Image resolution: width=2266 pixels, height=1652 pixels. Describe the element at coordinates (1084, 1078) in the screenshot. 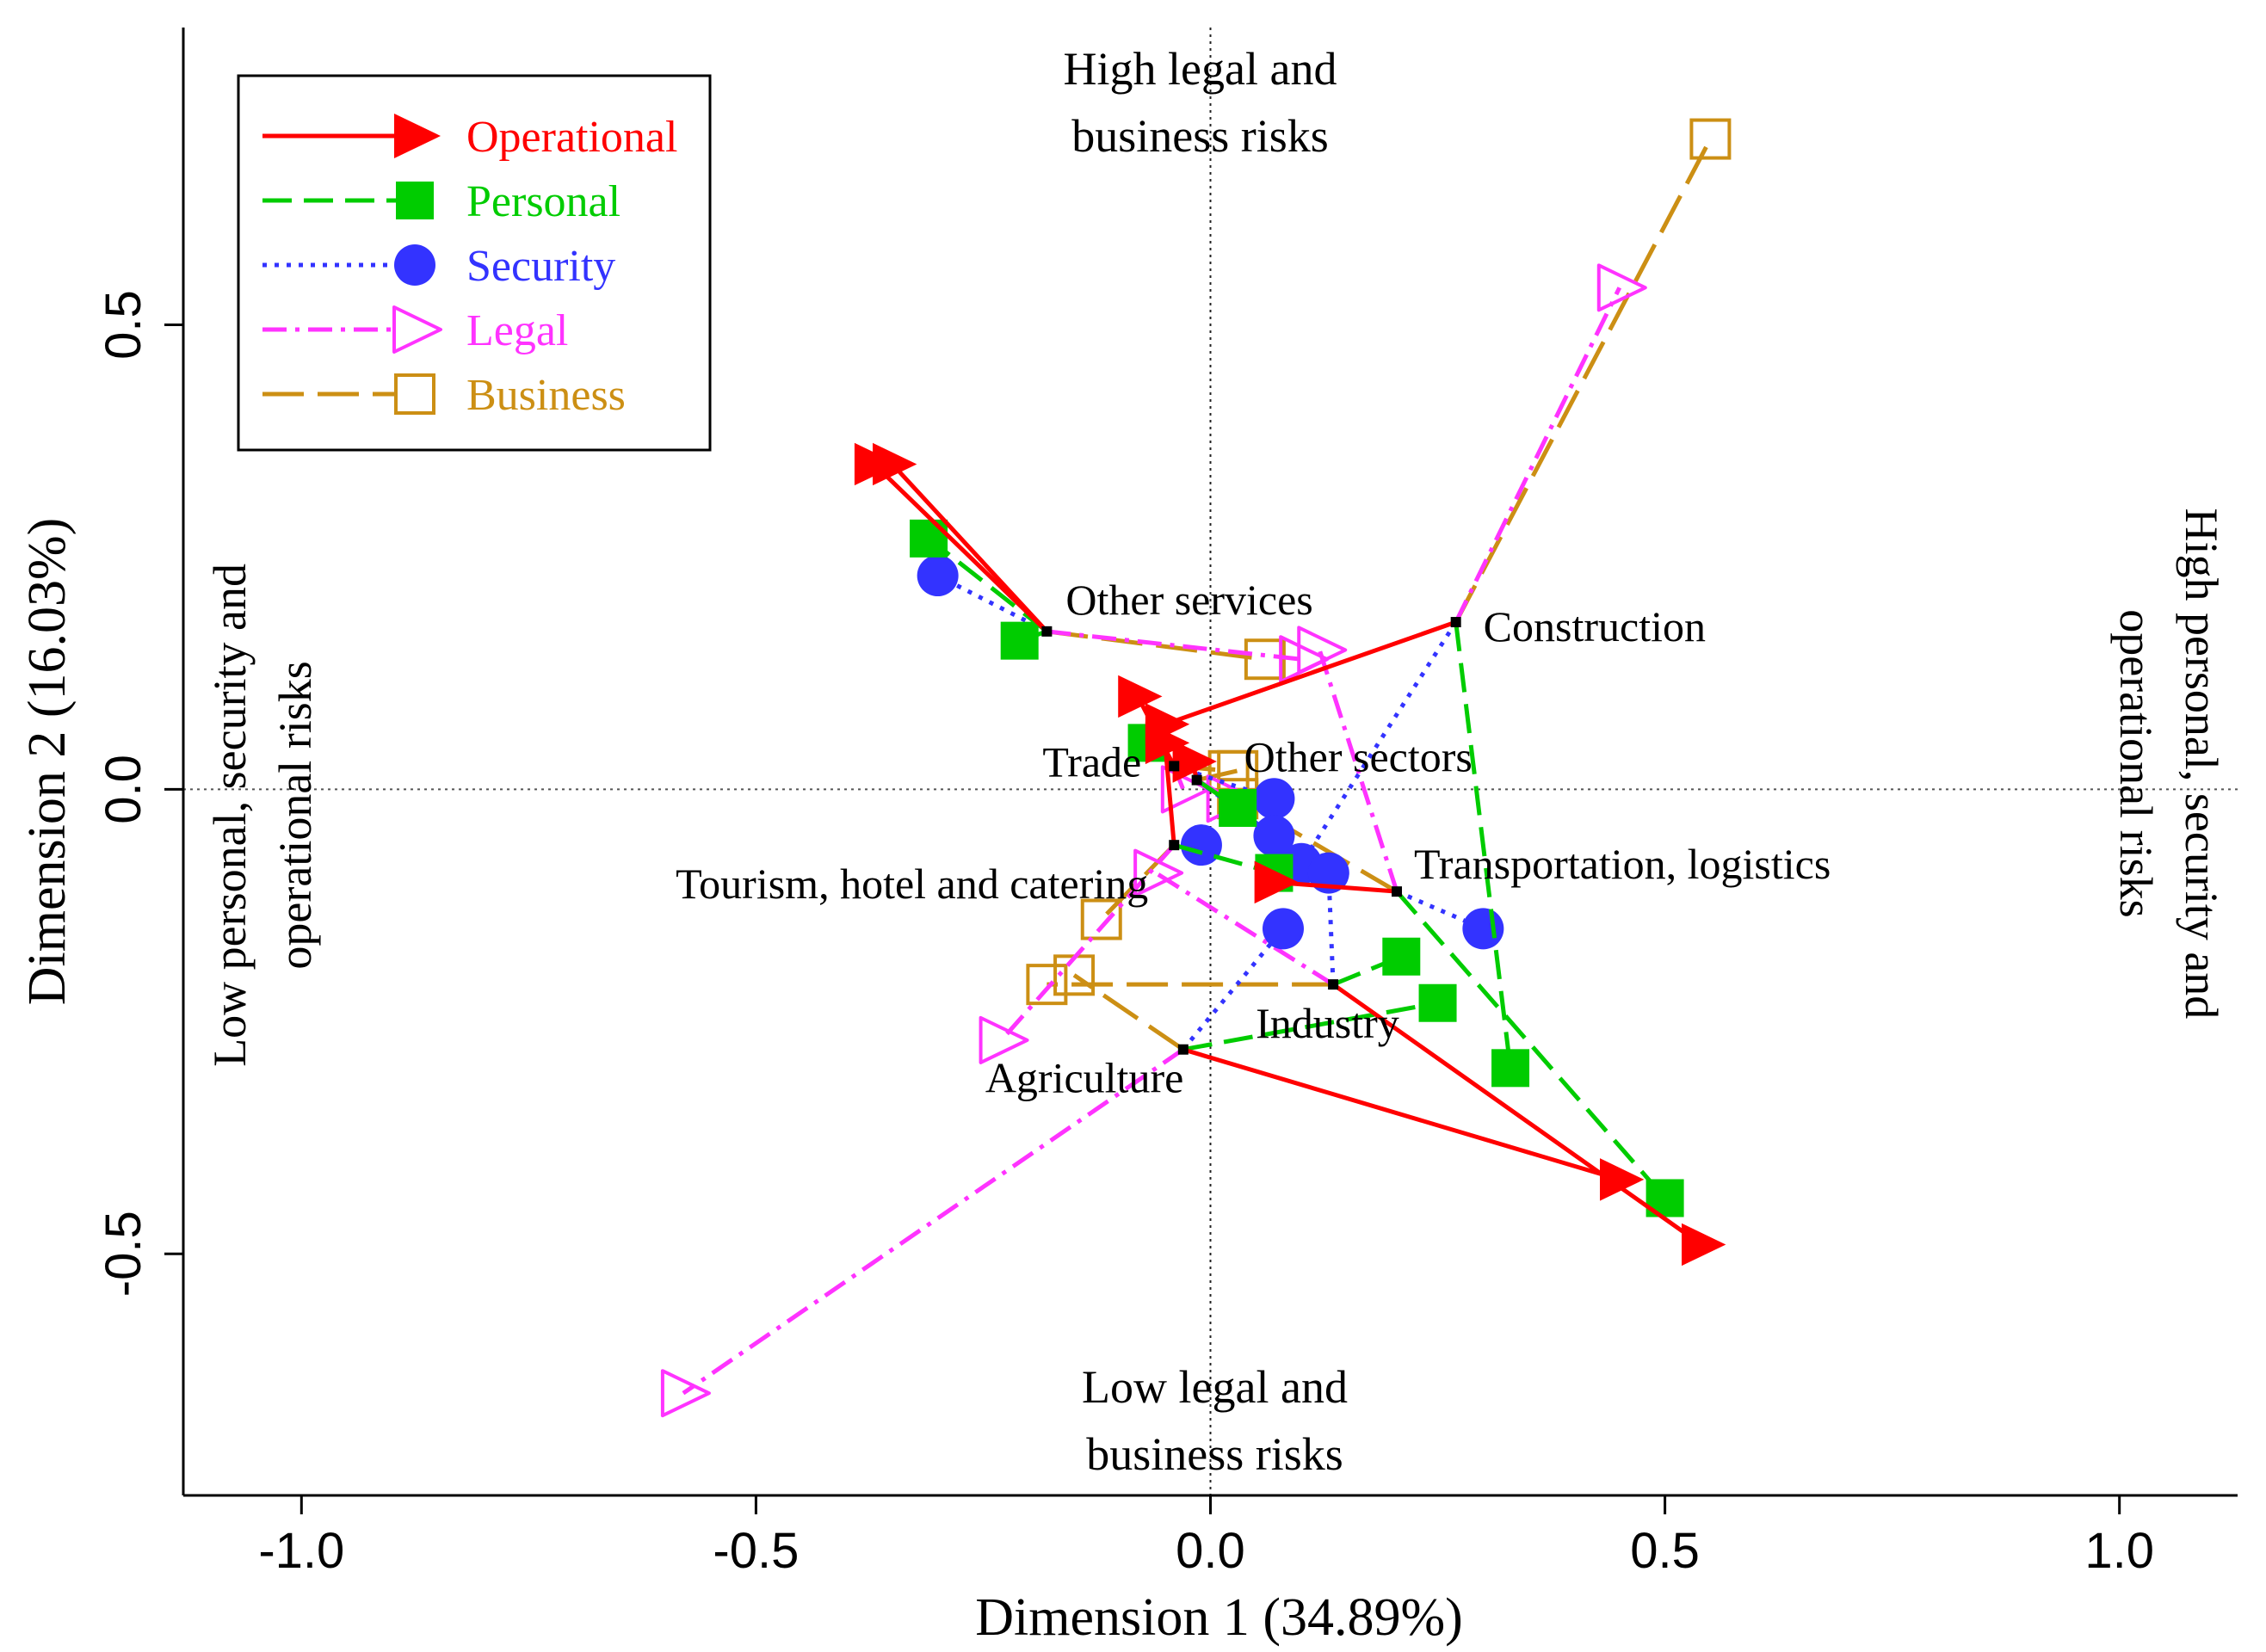

I see `sector-label: Agriculture` at that location.